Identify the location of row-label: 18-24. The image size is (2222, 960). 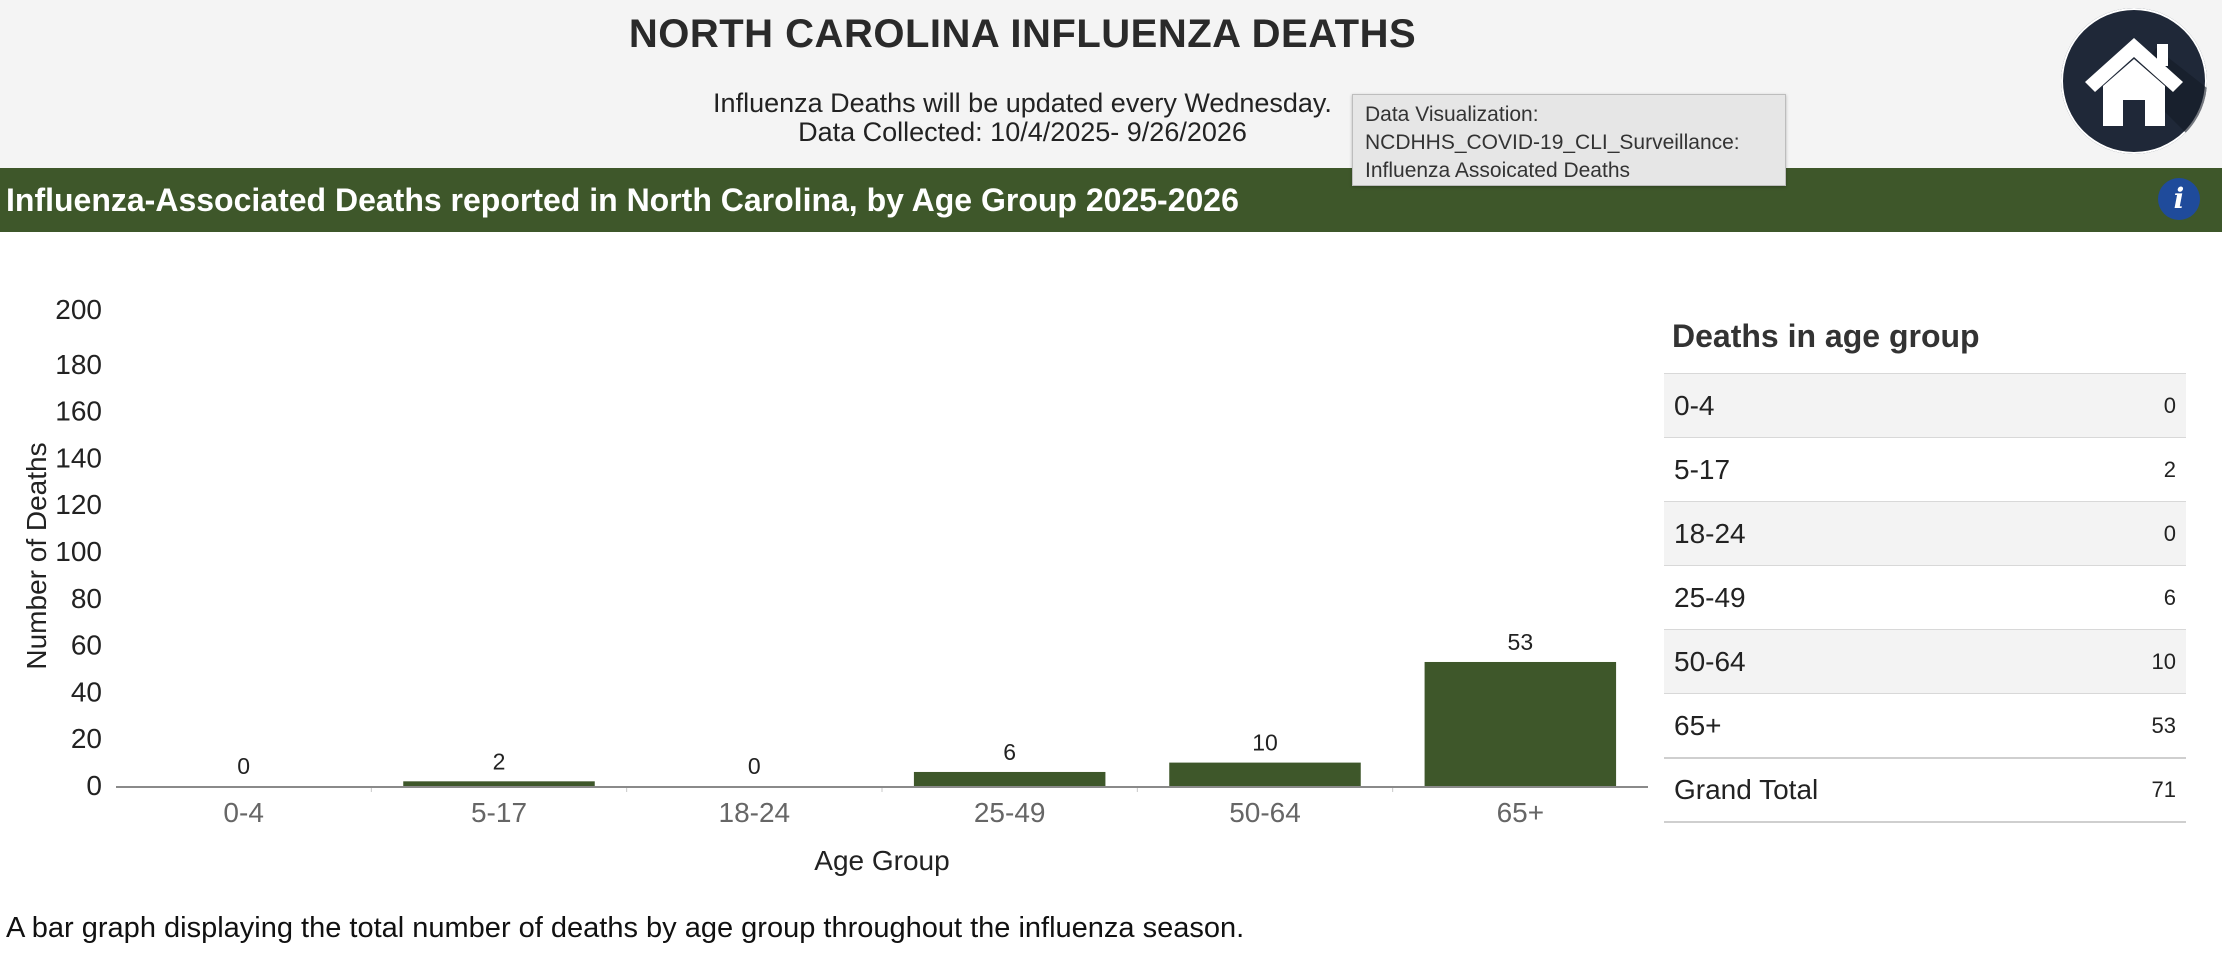
(1710, 533).